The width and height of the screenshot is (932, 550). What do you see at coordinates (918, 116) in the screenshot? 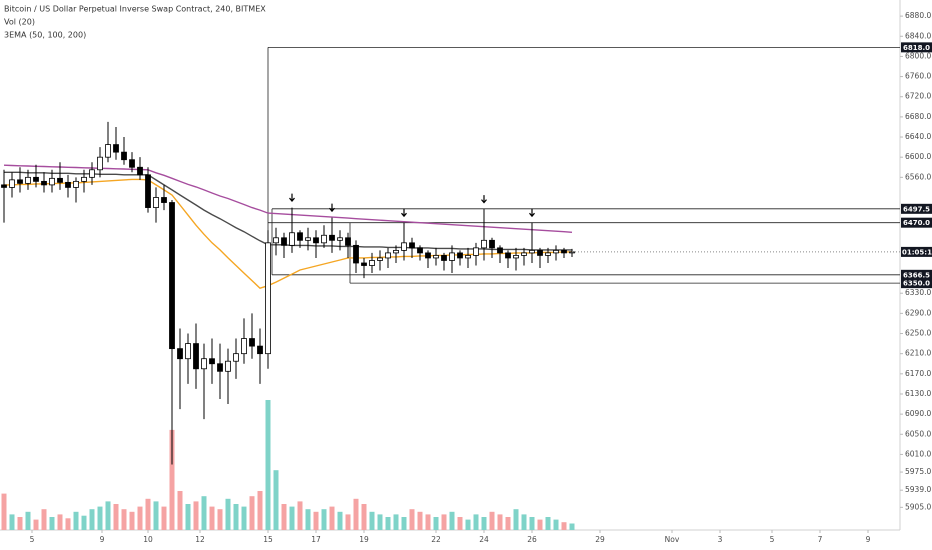
I see `y-tick-label: 6680.0` at bounding box center [918, 116].